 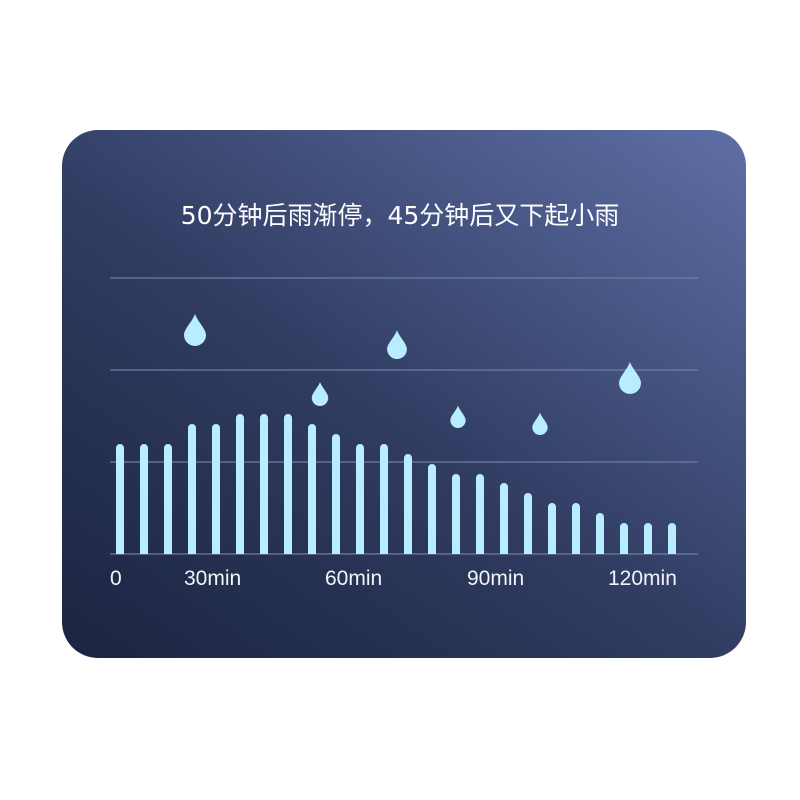 What do you see at coordinates (400, 215) in the screenshot?
I see `chart-title: 50分钟后雨渐停，45分钟后又下起小雨` at bounding box center [400, 215].